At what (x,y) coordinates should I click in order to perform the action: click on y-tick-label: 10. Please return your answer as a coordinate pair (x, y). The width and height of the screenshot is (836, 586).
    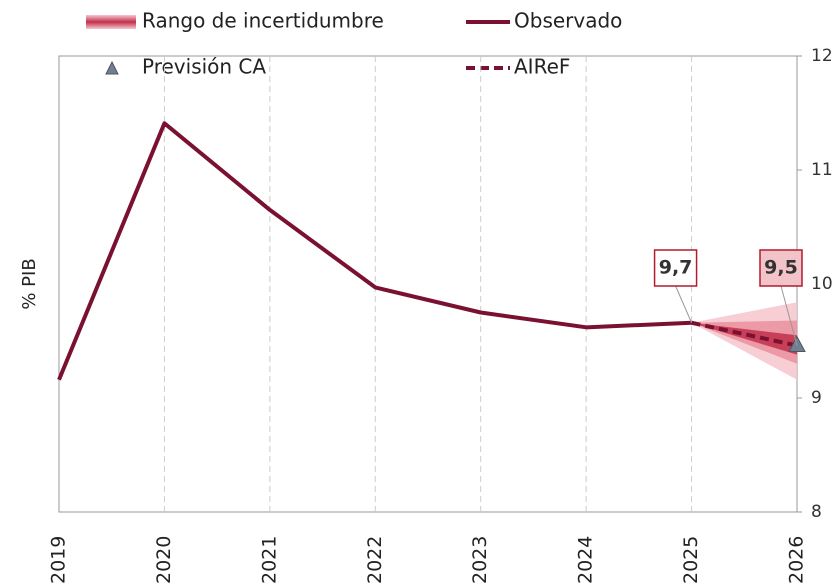
    Looking at the image, I should click on (822, 284).